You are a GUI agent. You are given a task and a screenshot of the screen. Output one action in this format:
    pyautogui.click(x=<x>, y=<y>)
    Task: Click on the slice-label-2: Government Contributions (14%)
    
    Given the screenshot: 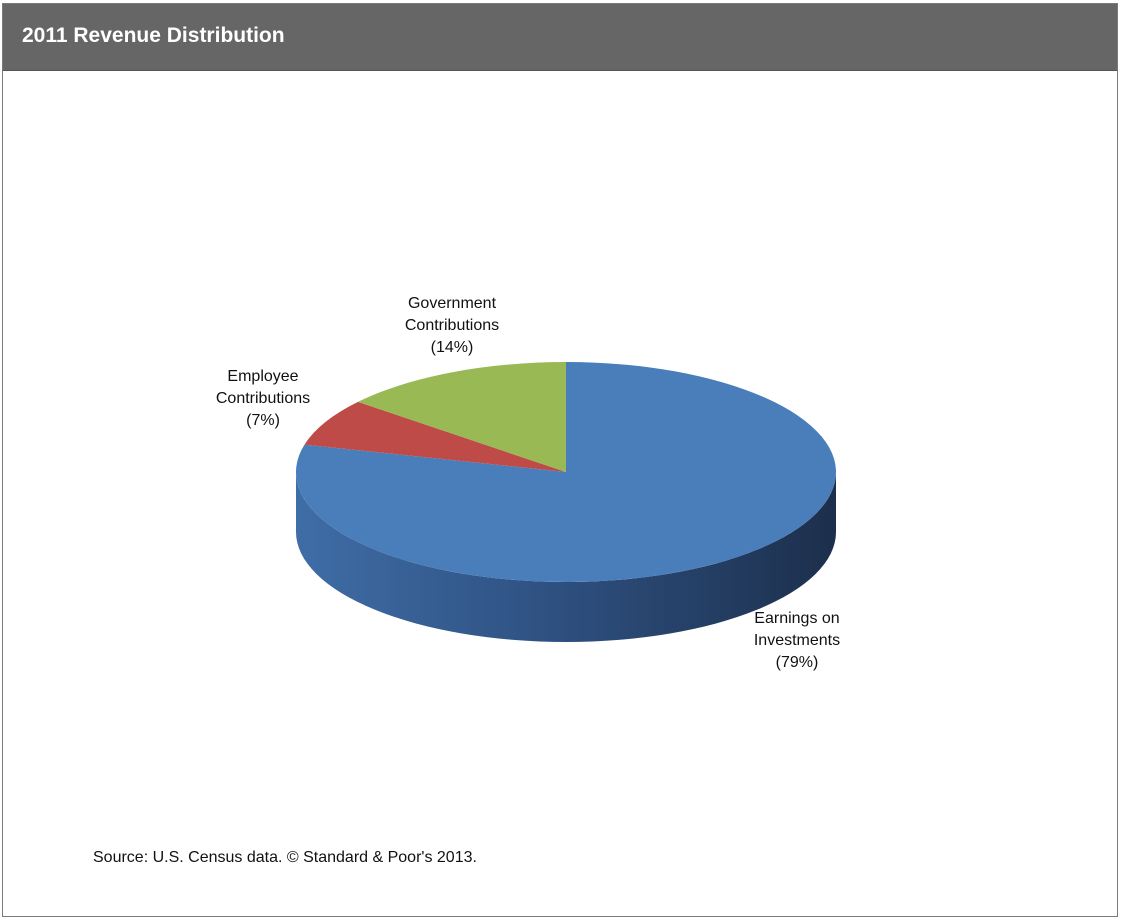 What is the action you would take?
    pyautogui.click(x=452, y=325)
    